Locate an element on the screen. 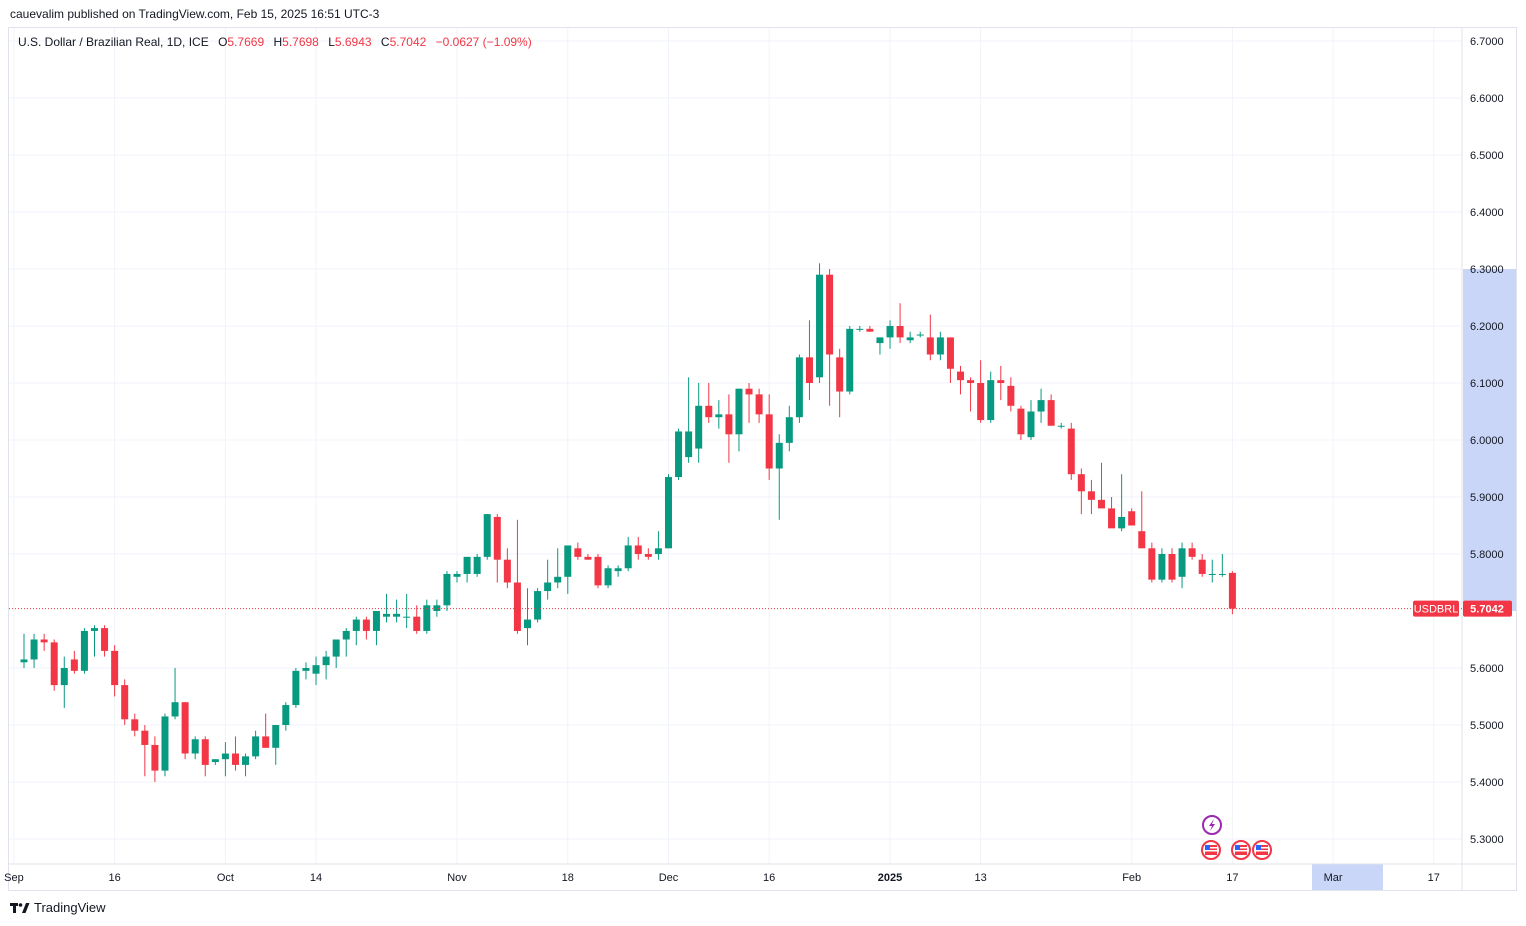 The image size is (1526, 926). time-range-highlight is located at coordinates (1347, 877).